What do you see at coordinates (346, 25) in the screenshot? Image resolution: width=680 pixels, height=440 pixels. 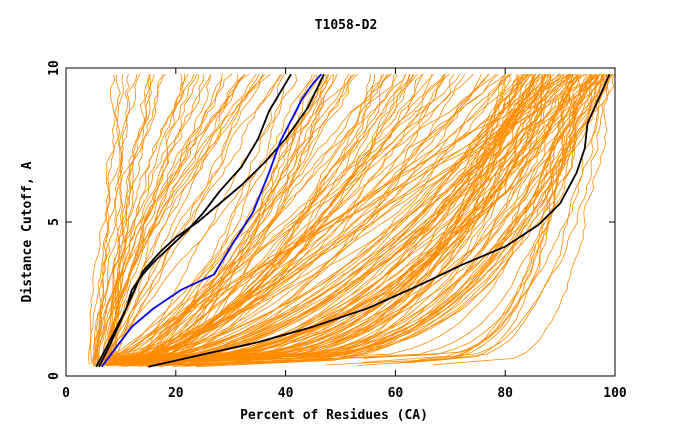 I see `chart-title: T1058-D2` at bounding box center [346, 25].